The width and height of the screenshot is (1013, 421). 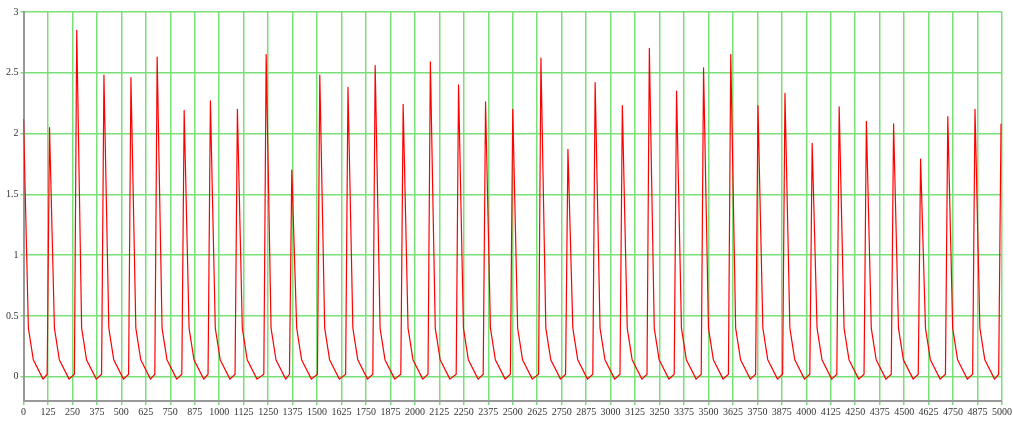 I want to click on y-tick-label: 1, so click(x=16, y=254).